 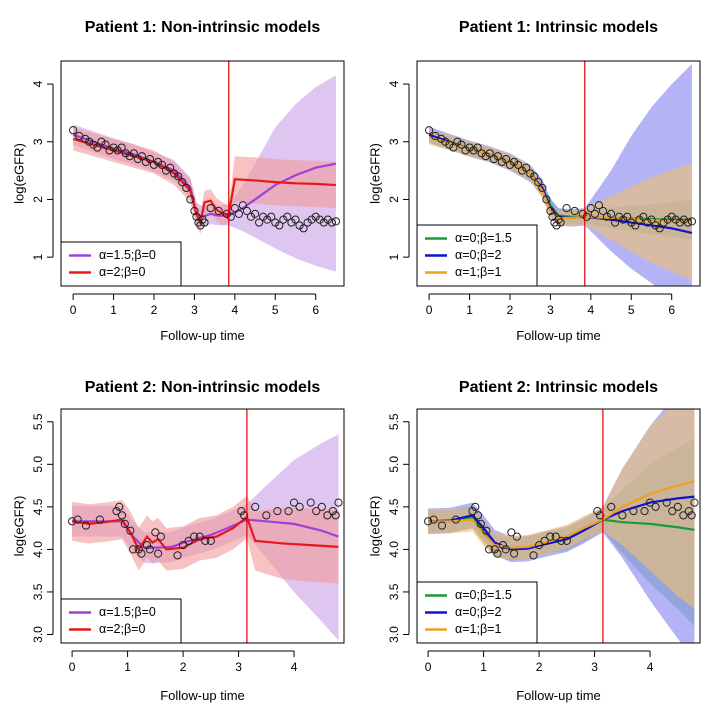 What do you see at coordinates (510, 310) in the screenshot?
I see `x-tick-label: 2` at bounding box center [510, 310].